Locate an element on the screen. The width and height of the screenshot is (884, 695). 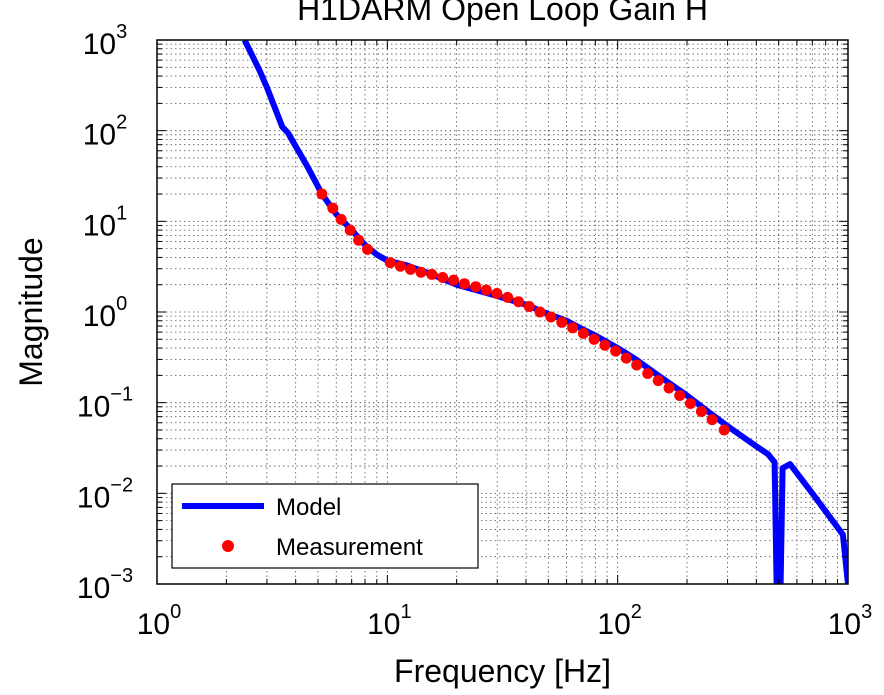
y-tick-label: 10⁻¹ is located at coordinates (105, 404).